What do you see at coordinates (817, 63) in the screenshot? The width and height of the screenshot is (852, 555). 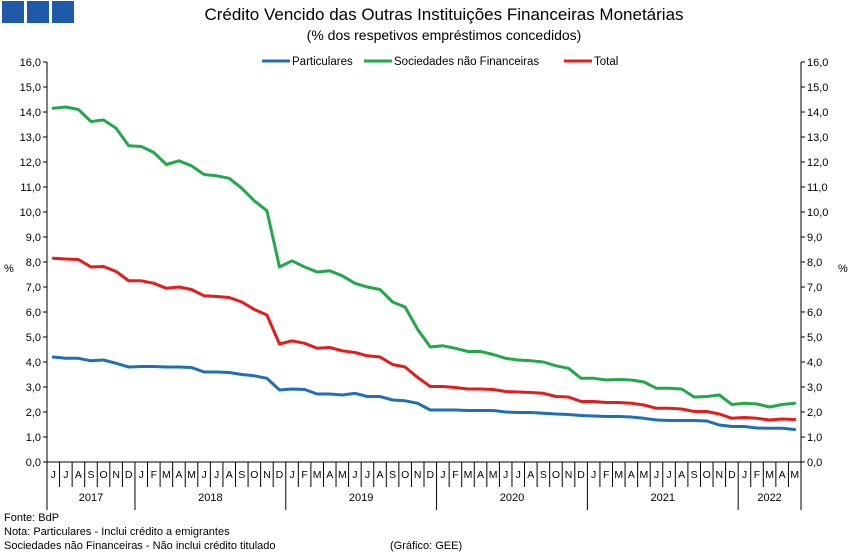 I see `y-tick-label-right: 16,0` at bounding box center [817, 63].